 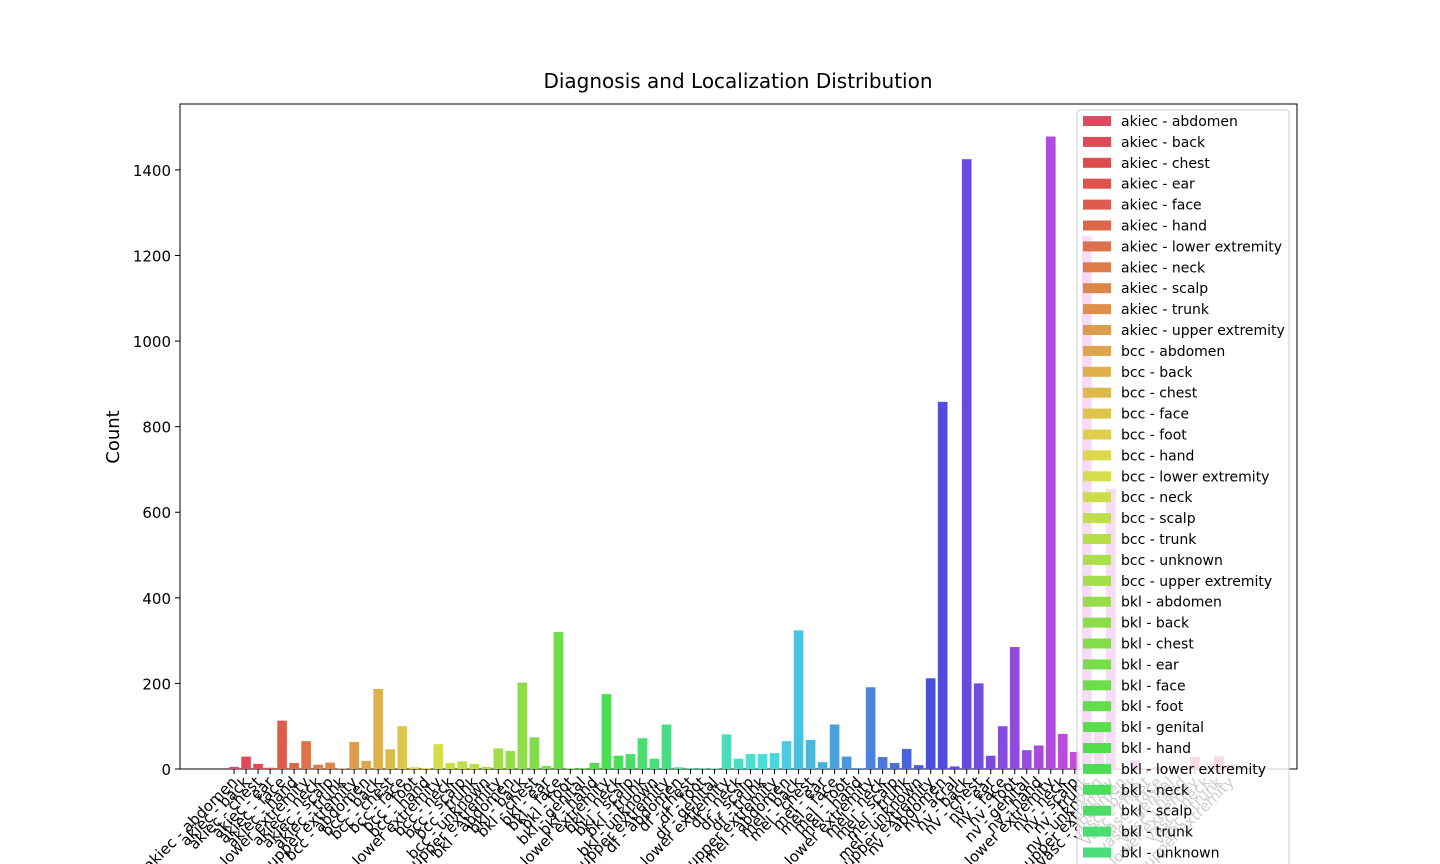 What do you see at coordinates (1156, 812) in the screenshot?
I see `legend-label: bkl - scalp` at bounding box center [1156, 812].